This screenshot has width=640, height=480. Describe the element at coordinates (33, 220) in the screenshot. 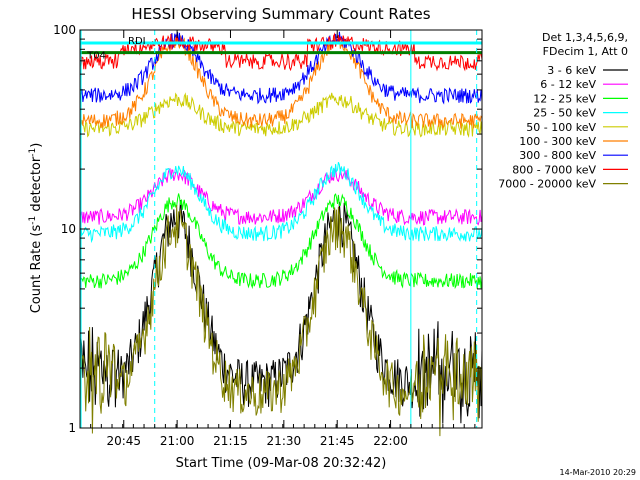

I see `y-label-sup-1: -1` at that location.